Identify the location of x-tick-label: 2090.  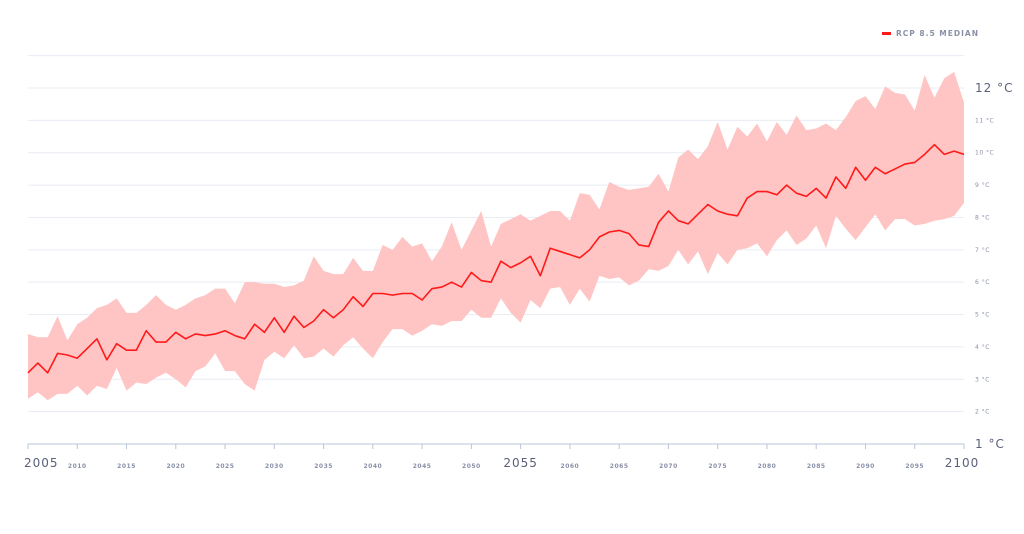
(865, 466).